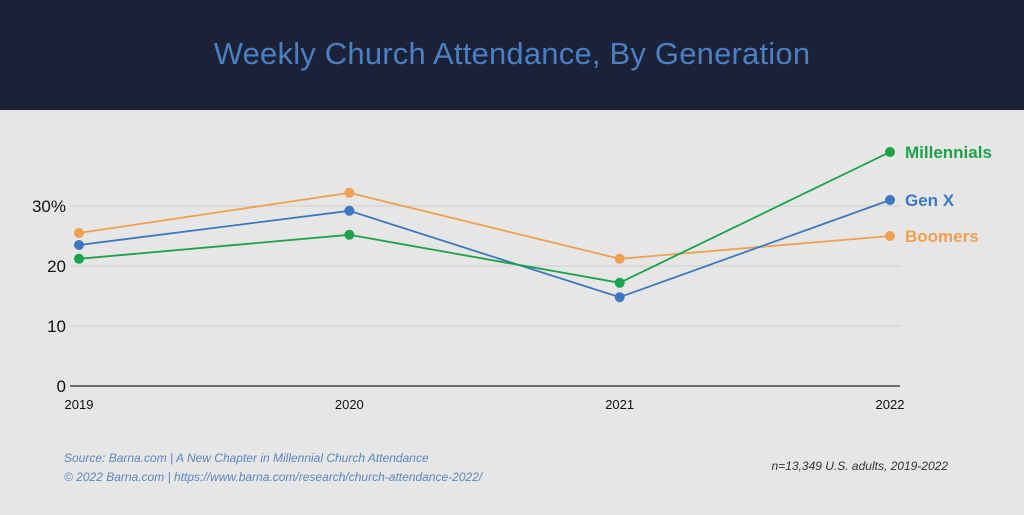  I want to click on x-tick-label: 2020, so click(349, 404).